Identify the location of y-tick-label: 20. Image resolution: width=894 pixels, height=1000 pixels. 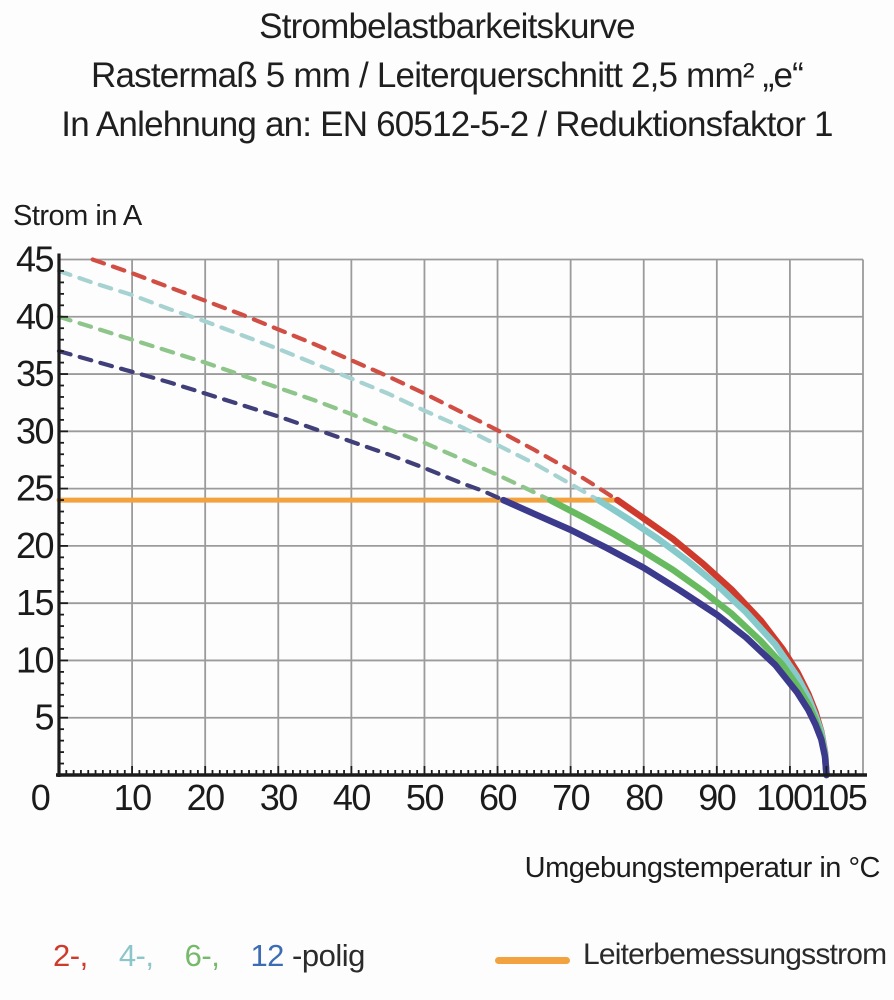
(35, 545).